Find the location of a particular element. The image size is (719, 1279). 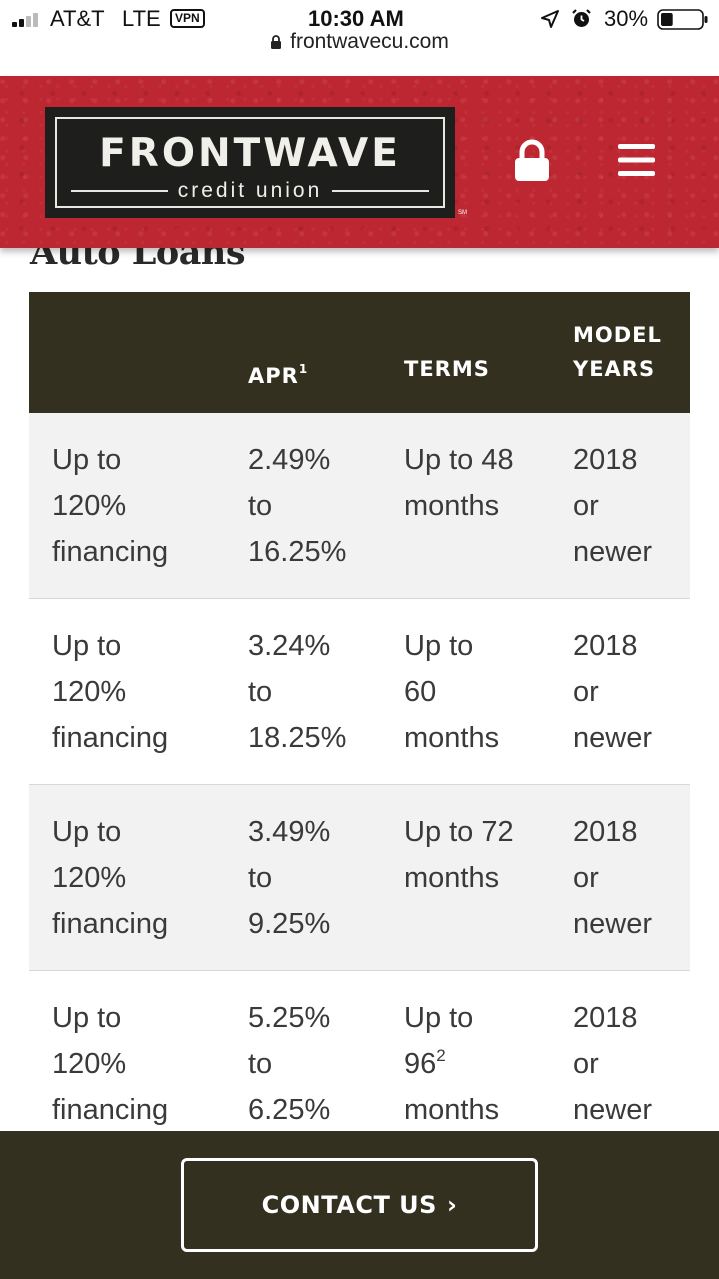

lock-icon is located at coordinates (532, 161).